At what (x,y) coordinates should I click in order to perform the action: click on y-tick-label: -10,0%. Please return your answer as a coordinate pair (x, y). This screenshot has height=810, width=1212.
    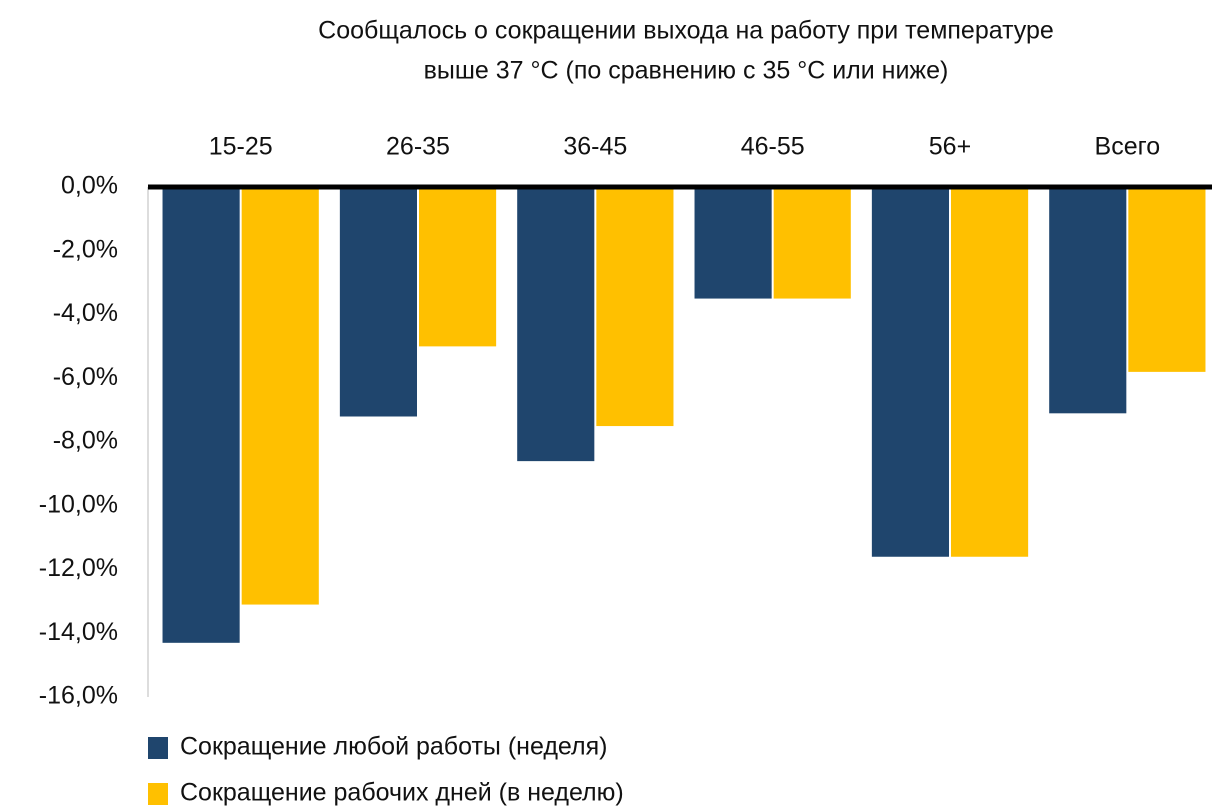
    Looking at the image, I should click on (78, 504).